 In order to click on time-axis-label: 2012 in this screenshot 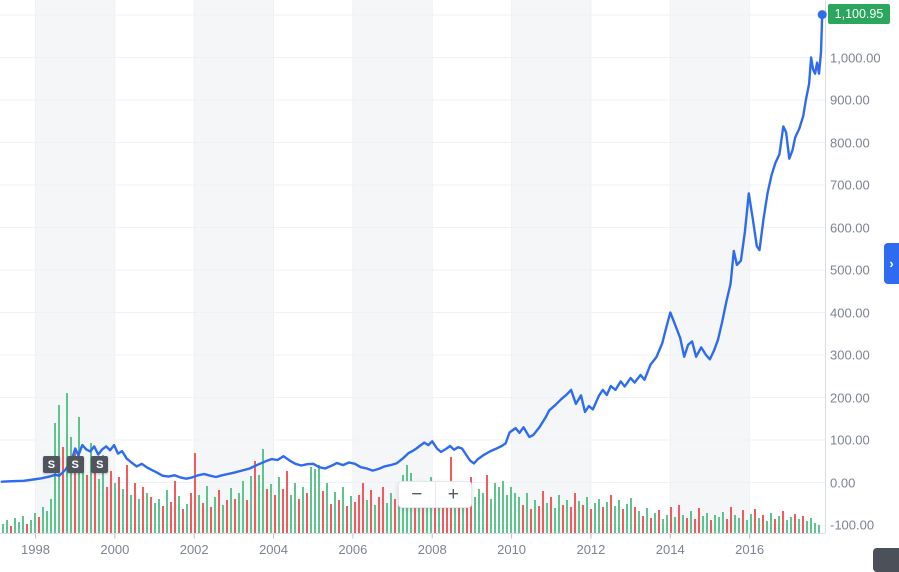, I will do `click(591, 549)`.